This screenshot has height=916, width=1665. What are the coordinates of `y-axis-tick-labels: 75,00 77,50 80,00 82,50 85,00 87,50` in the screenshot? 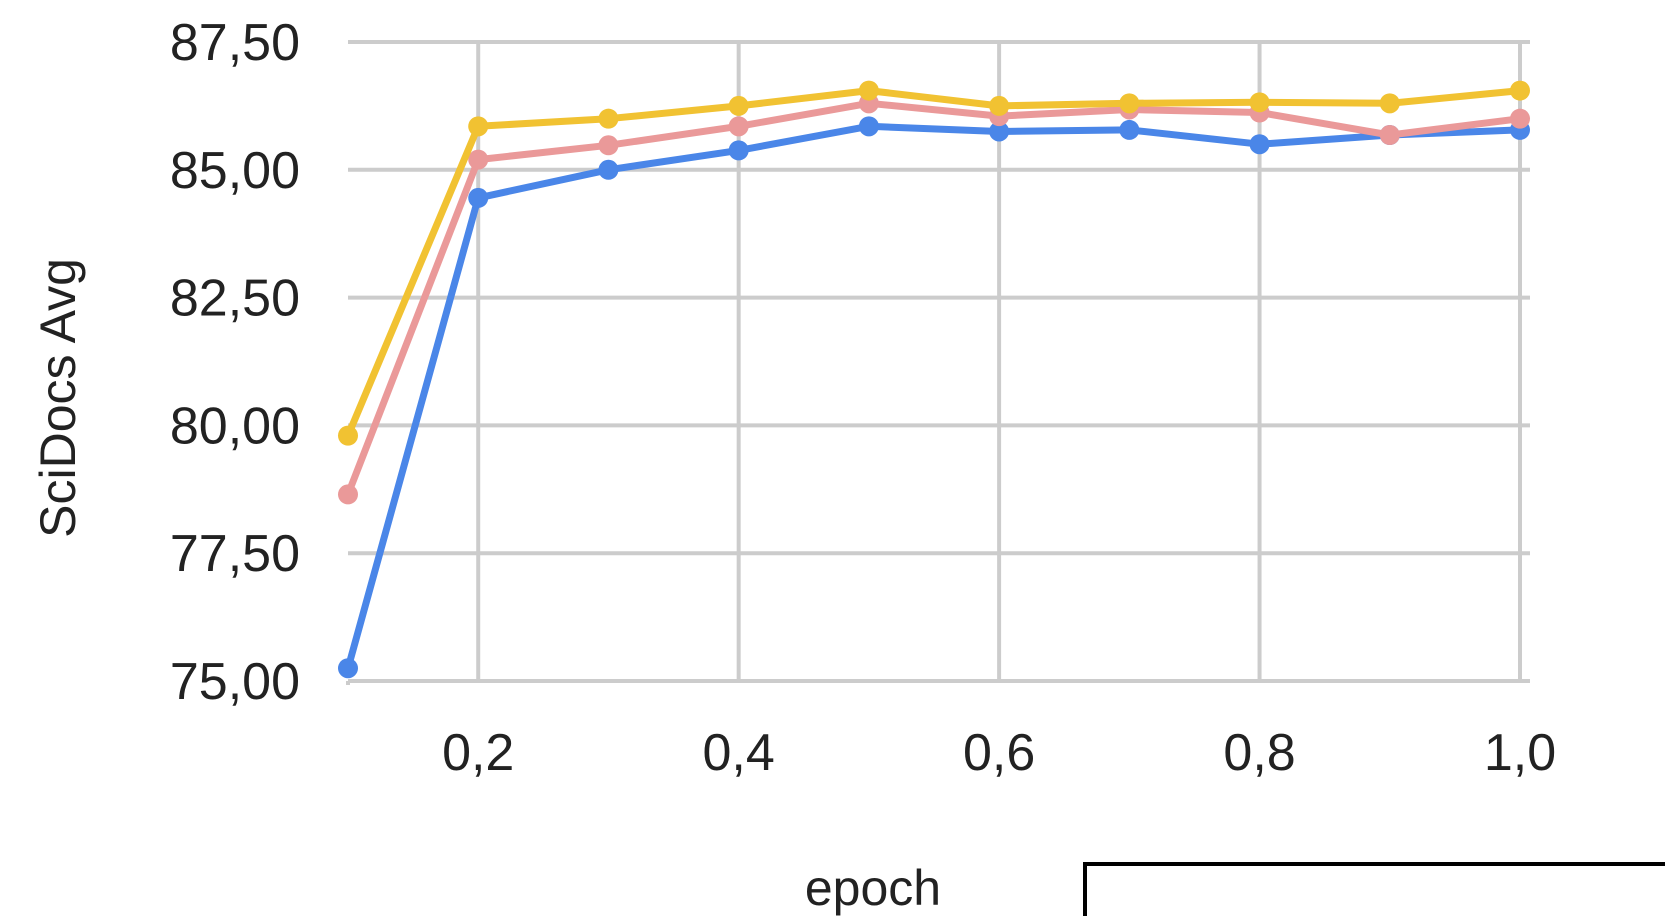 It's located at (235, 362).